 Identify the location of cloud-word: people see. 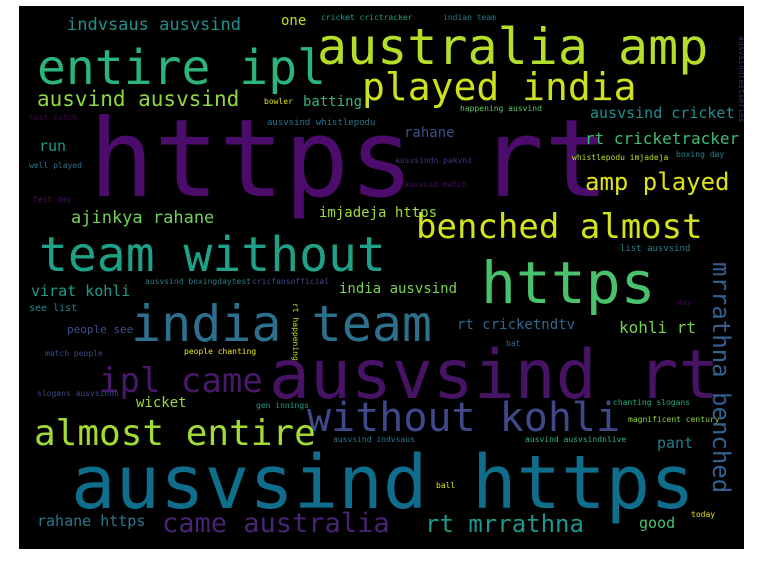
(100, 329).